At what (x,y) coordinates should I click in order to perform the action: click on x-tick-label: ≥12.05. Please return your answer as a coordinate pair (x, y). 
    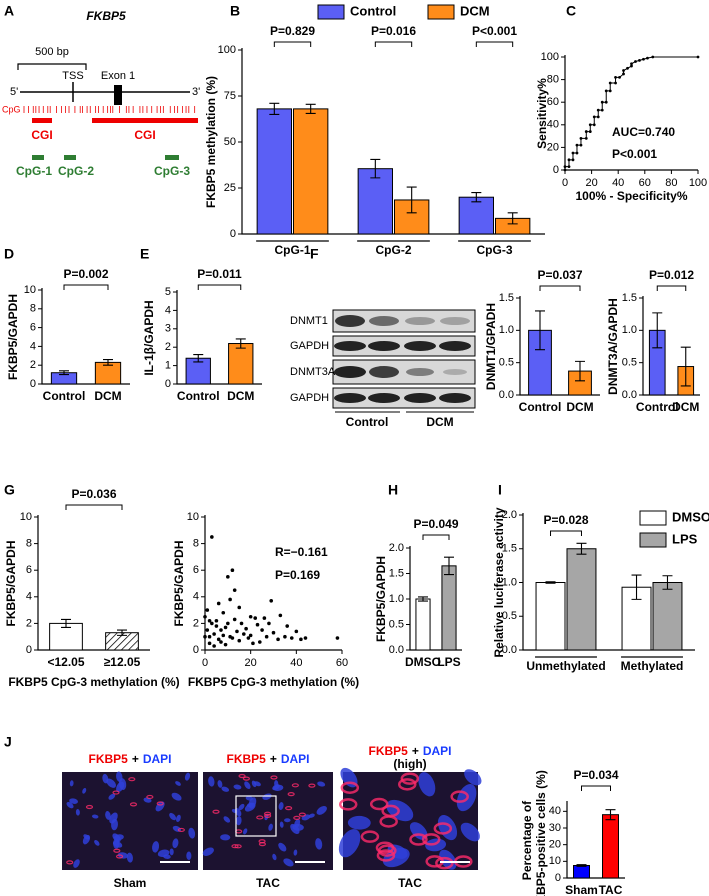
    Looking at the image, I should click on (122, 662).